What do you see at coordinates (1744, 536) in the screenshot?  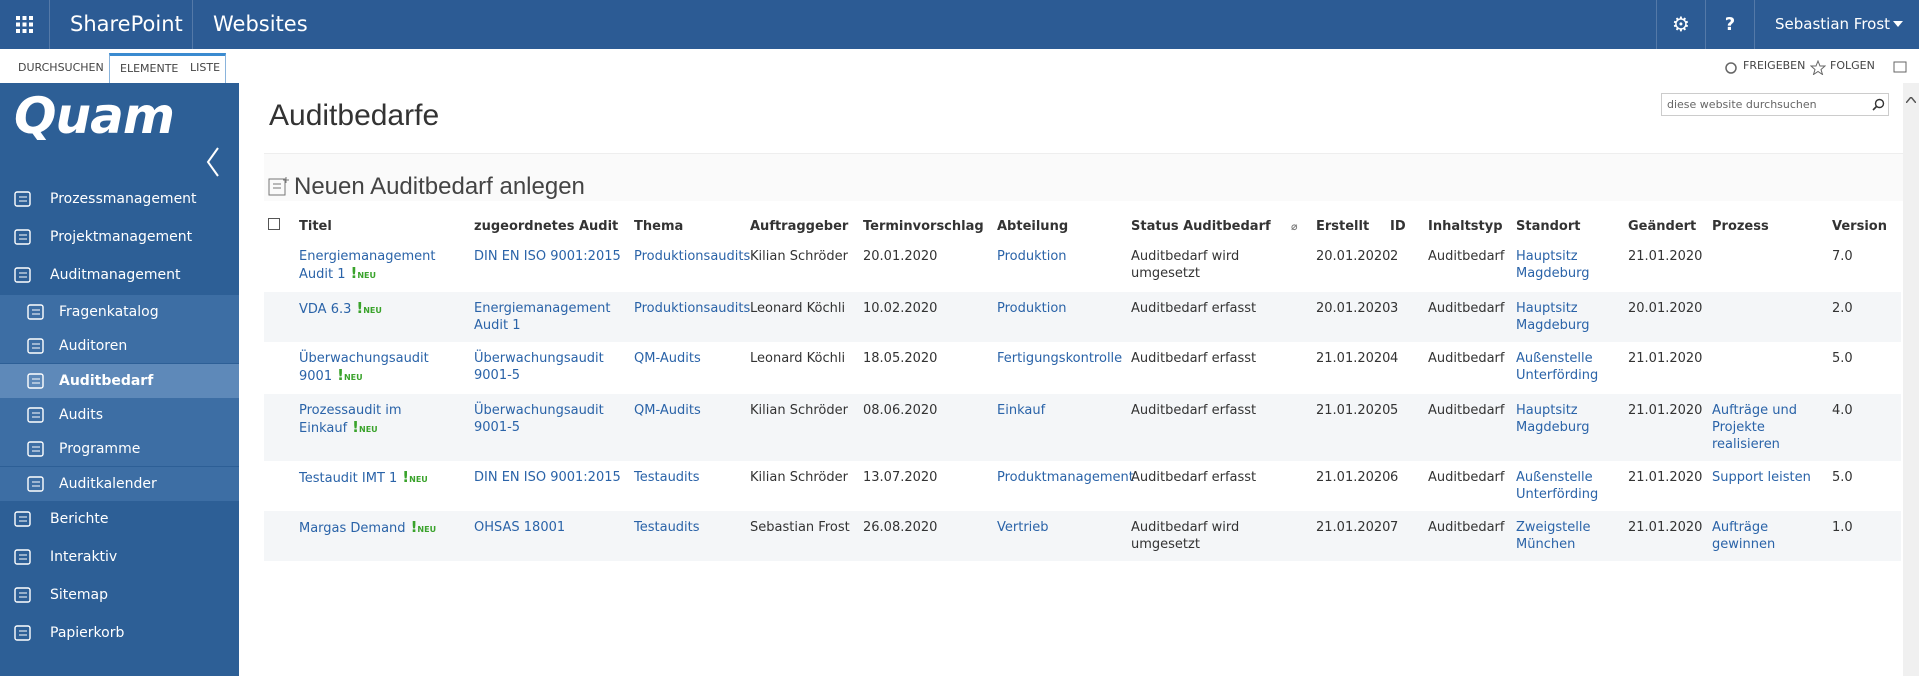 I see `cell-link: Aufträge gewinnen` at bounding box center [1744, 536].